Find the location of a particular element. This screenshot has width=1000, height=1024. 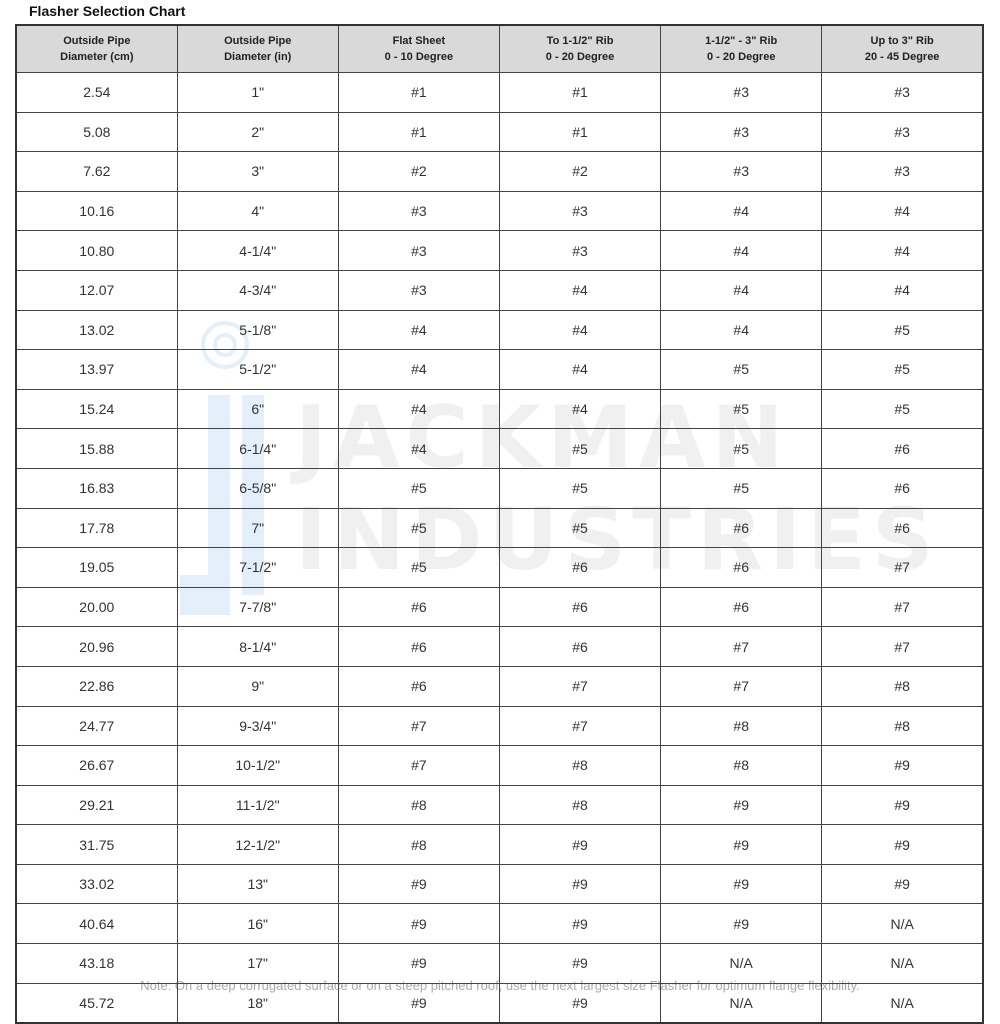

table-cell: 7.62 is located at coordinates (96, 171).